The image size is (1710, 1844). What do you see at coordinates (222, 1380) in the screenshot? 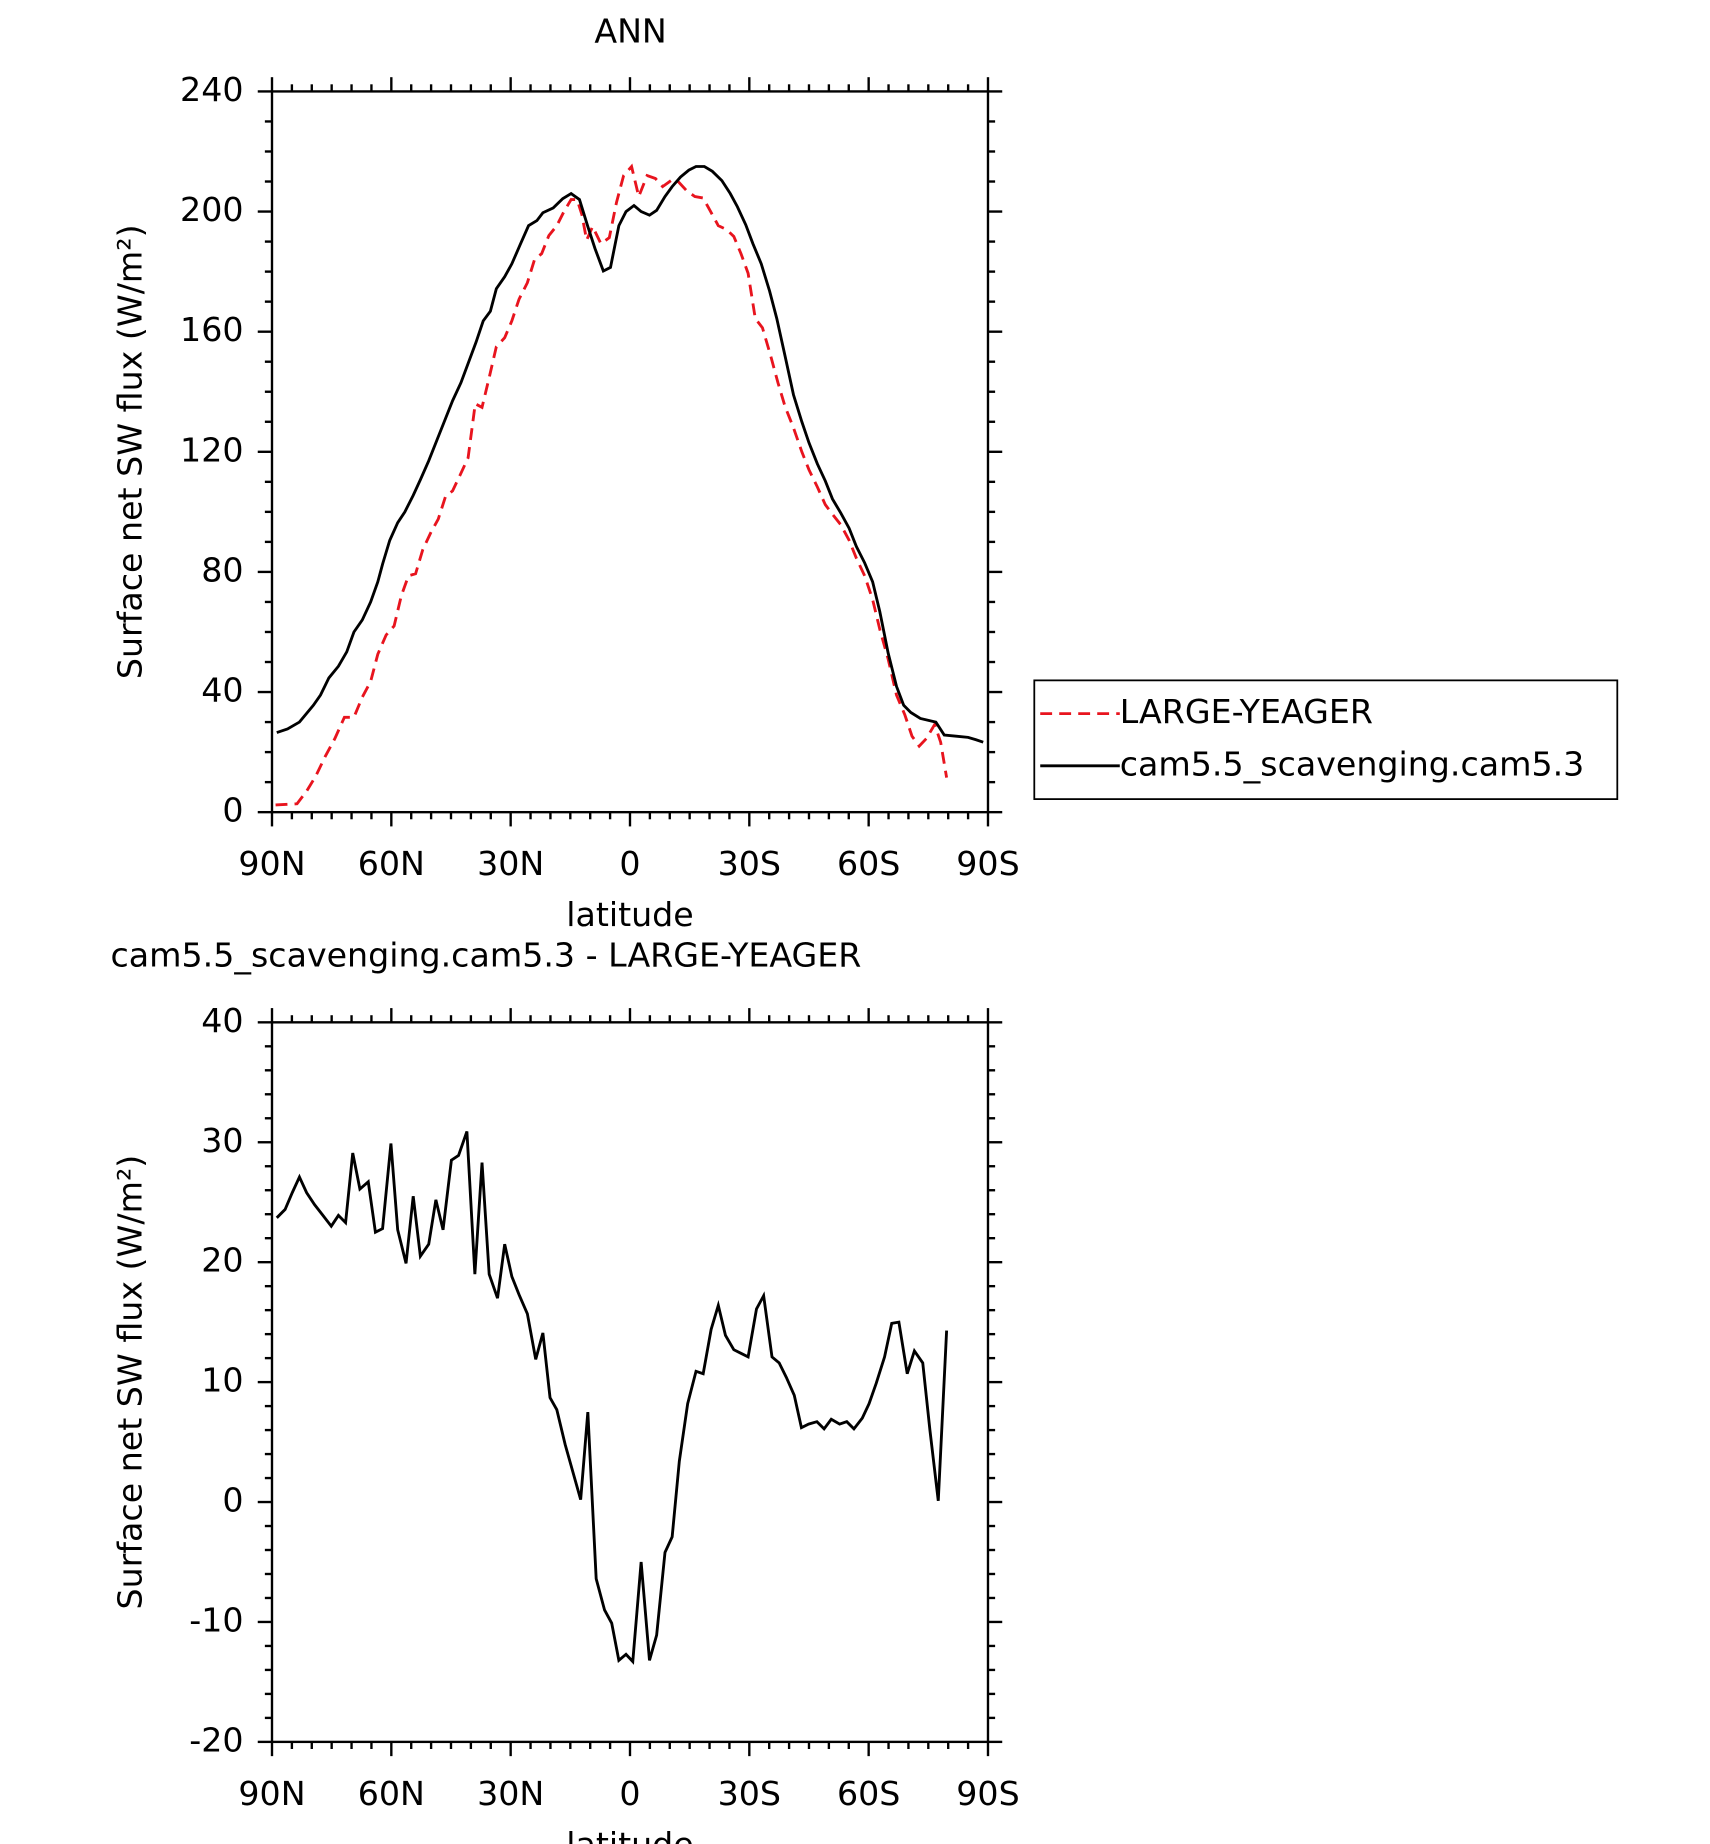
I see `y-tick-label: 10` at bounding box center [222, 1380].